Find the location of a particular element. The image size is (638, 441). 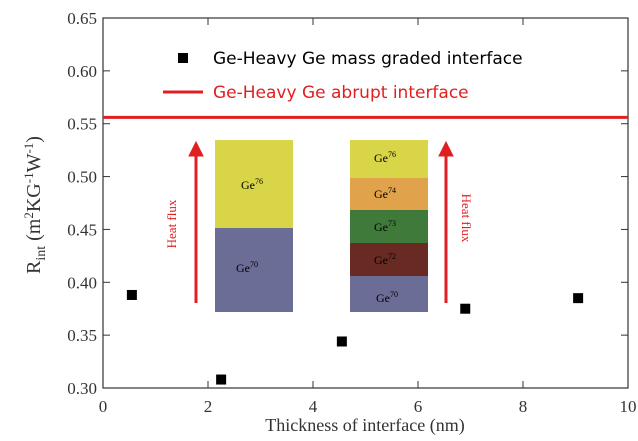

y-label-part: R is located at coordinates (34, 267).